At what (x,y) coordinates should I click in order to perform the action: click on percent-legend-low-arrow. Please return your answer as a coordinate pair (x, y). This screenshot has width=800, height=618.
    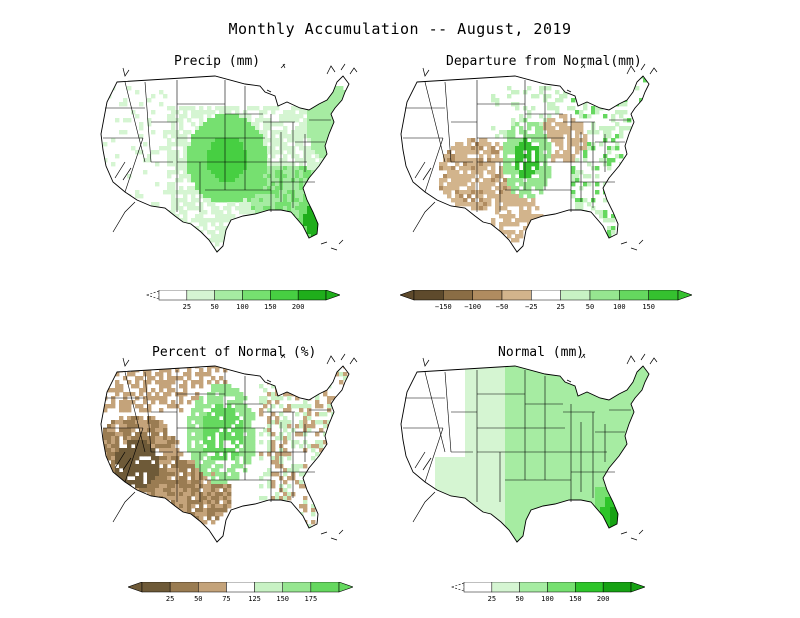
    Looking at the image, I should click on (135, 587).